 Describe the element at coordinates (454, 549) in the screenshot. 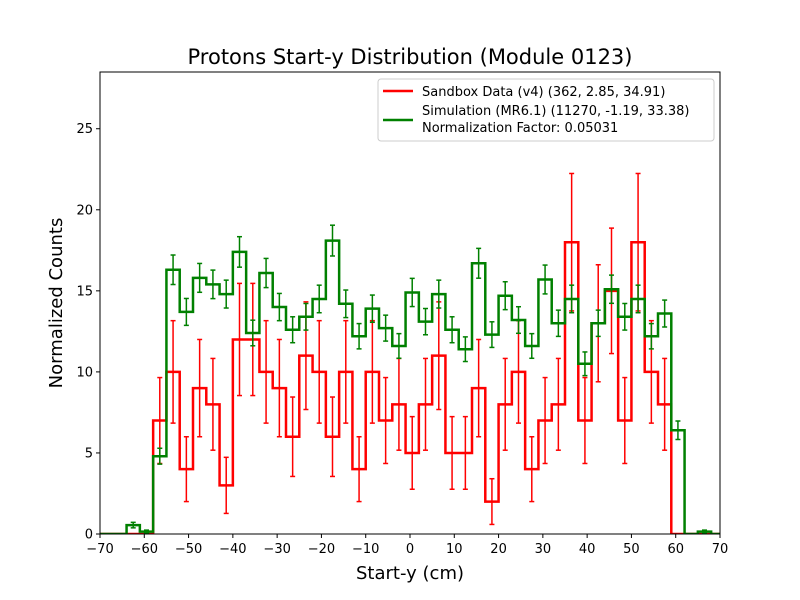

I see `x-tick-label: 10` at that location.